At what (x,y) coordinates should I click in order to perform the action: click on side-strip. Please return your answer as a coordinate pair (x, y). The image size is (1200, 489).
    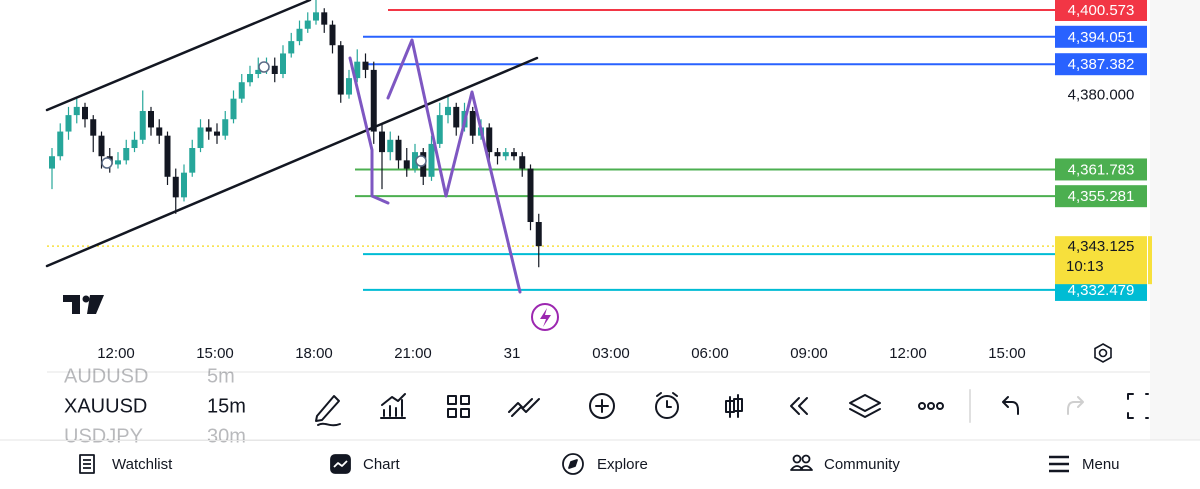
    Looking at the image, I should click on (1175, 220).